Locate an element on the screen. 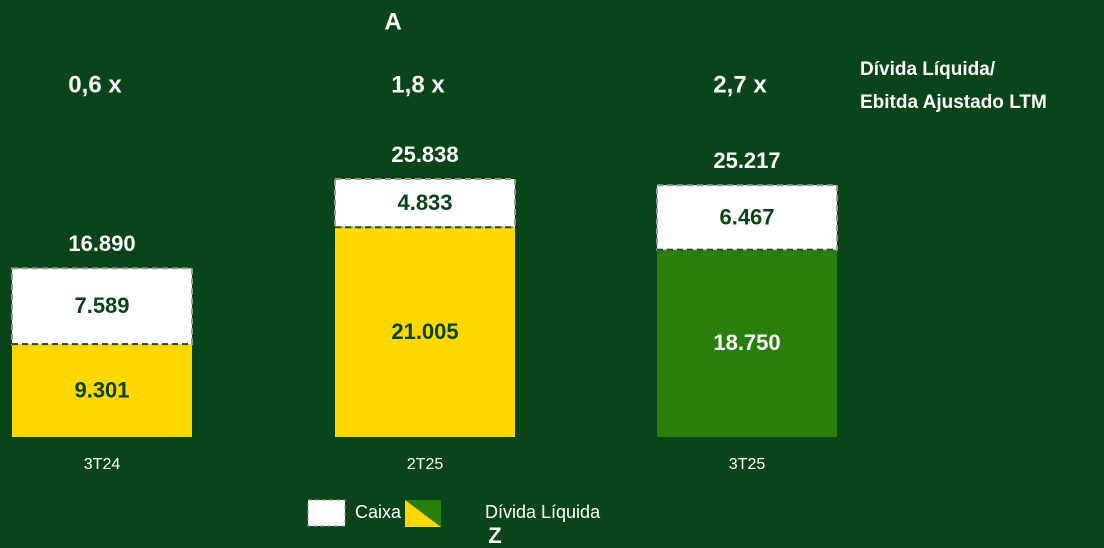 Image resolution: width=1104 pixels, height=548 pixels. value-label: 18.750 is located at coordinates (746, 342).